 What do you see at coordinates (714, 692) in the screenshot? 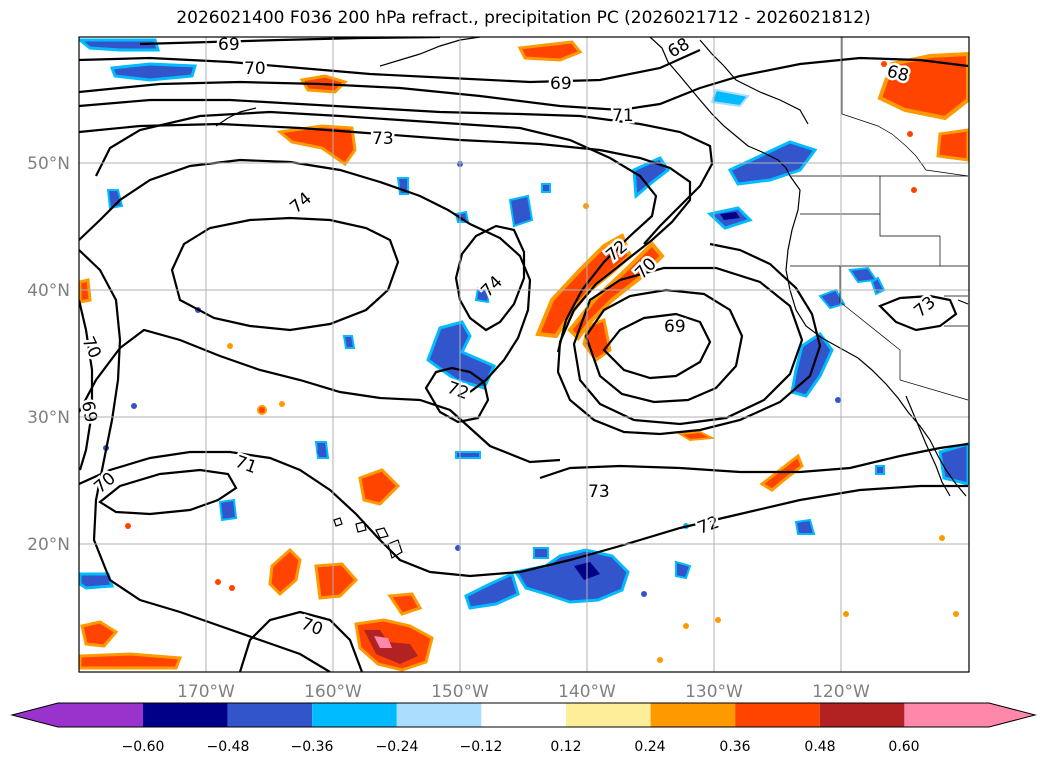
I see `lon-label: 130°W` at bounding box center [714, 692].